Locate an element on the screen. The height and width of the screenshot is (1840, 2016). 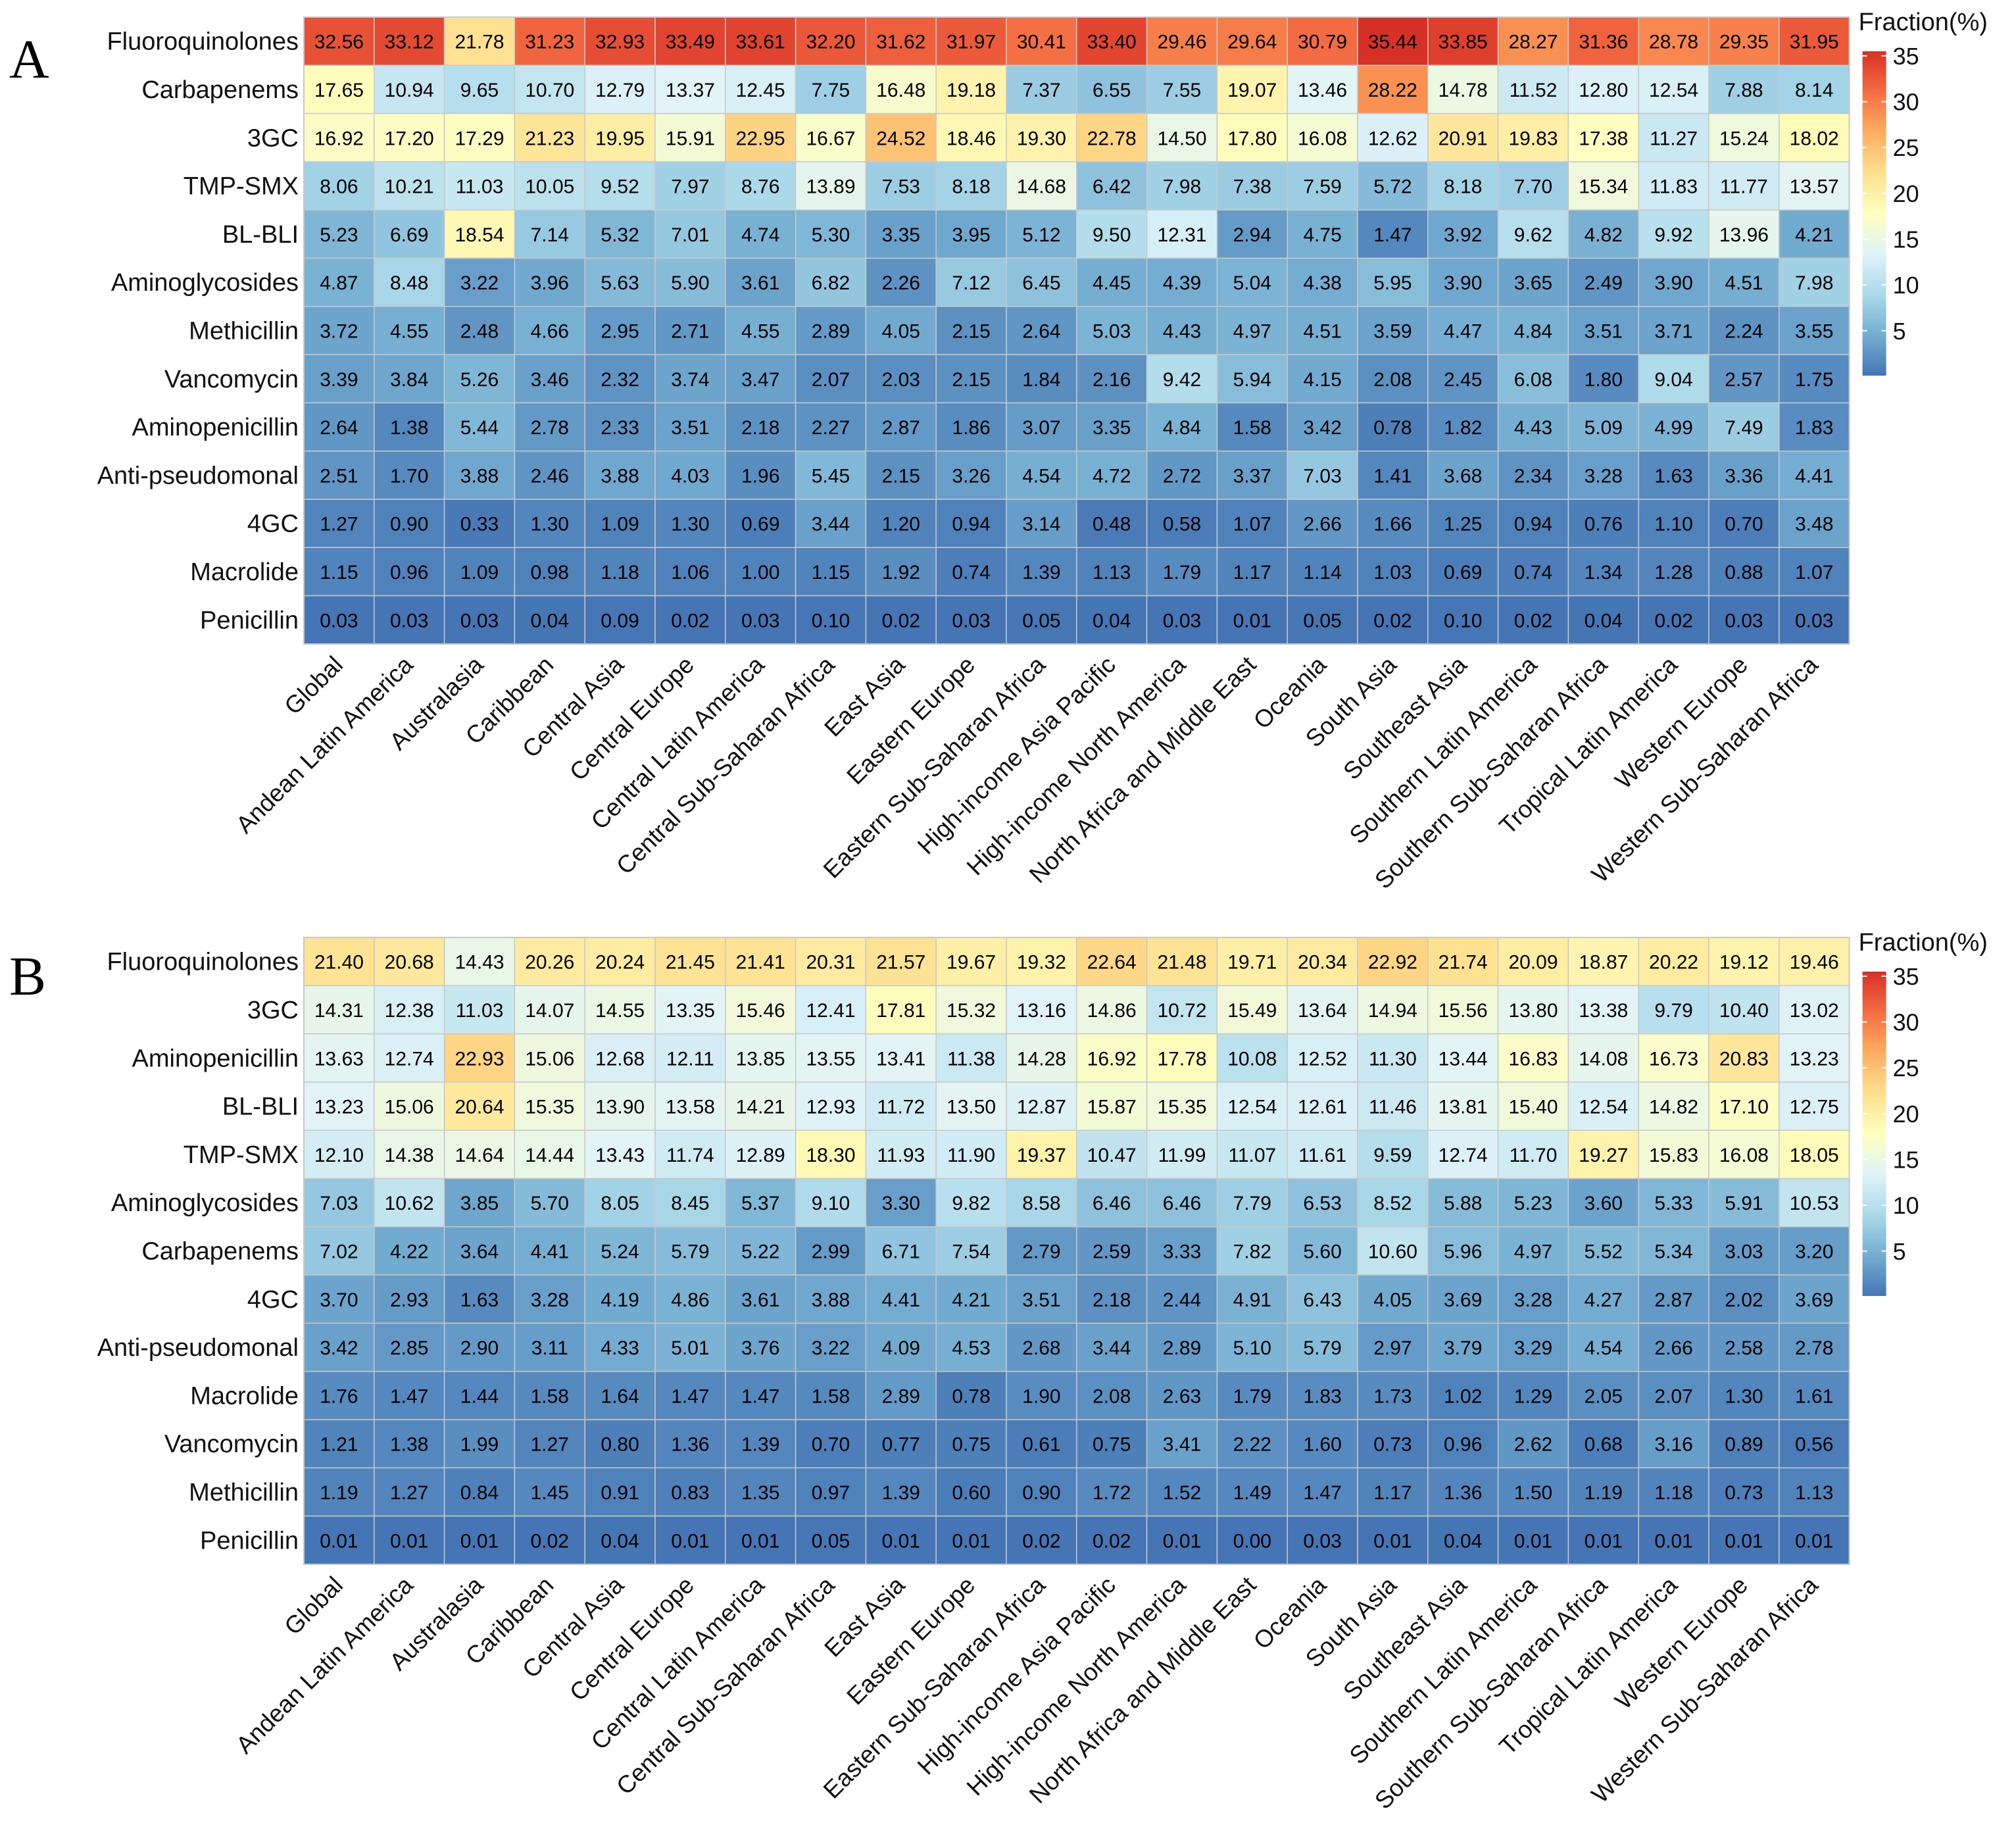
cell-value: 1.27 is located at coordinates (409, 1493).